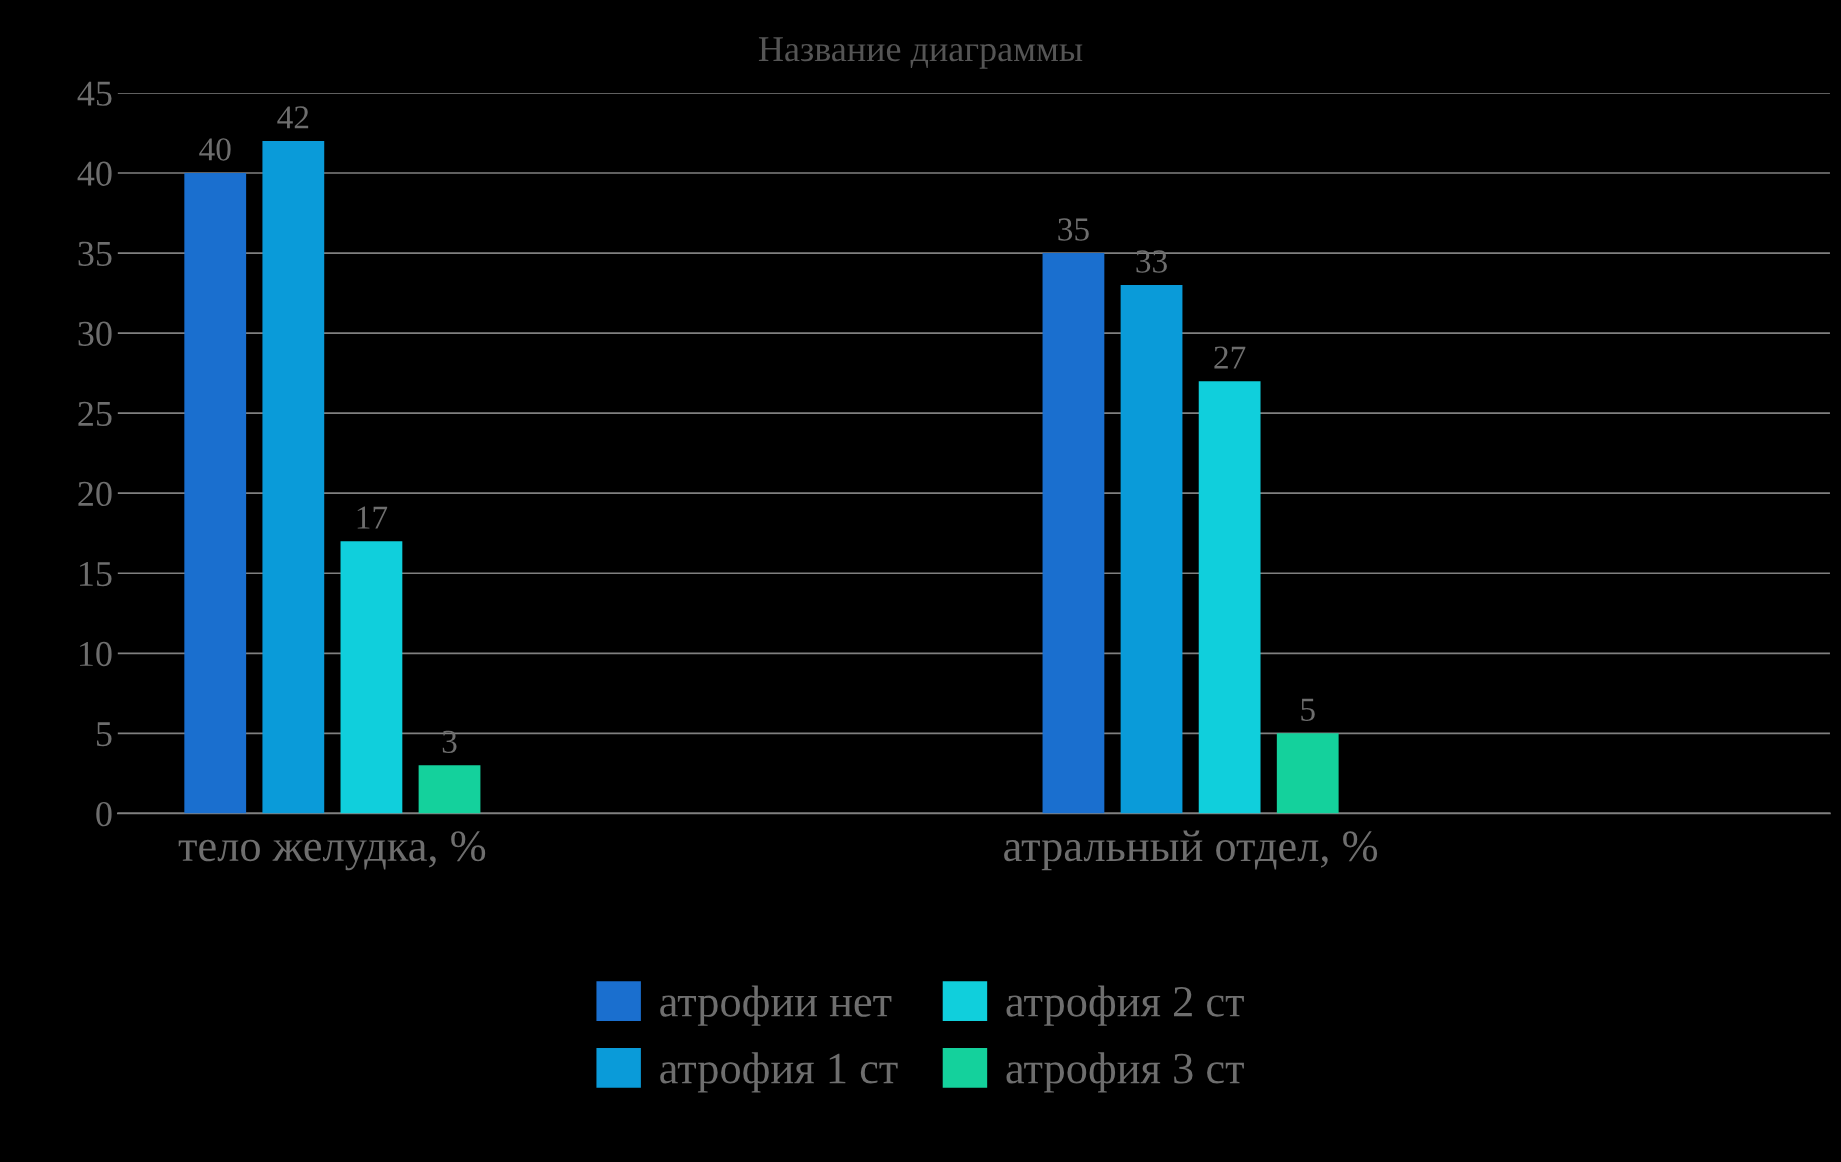  I want to click on data-label: 3, so click(449, 742).